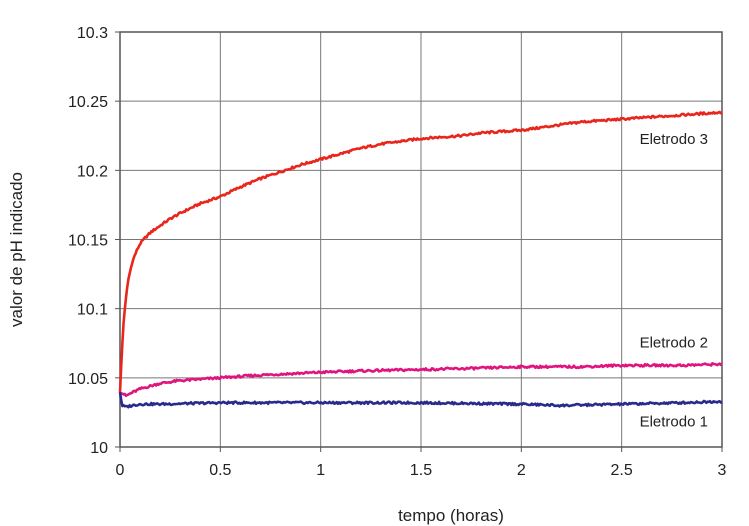  Describe the element at coordinates (88, 102) in the screenshot. I see `y-tick-label: 10.25` at that location.